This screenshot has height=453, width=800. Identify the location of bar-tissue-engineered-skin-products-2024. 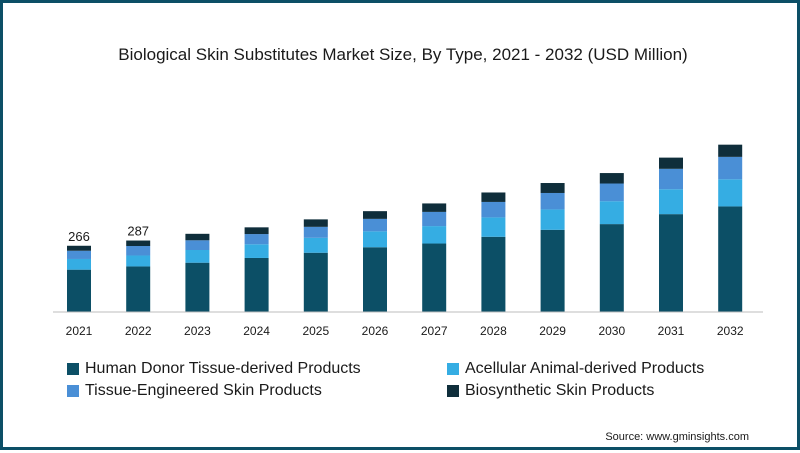
(256, 239).